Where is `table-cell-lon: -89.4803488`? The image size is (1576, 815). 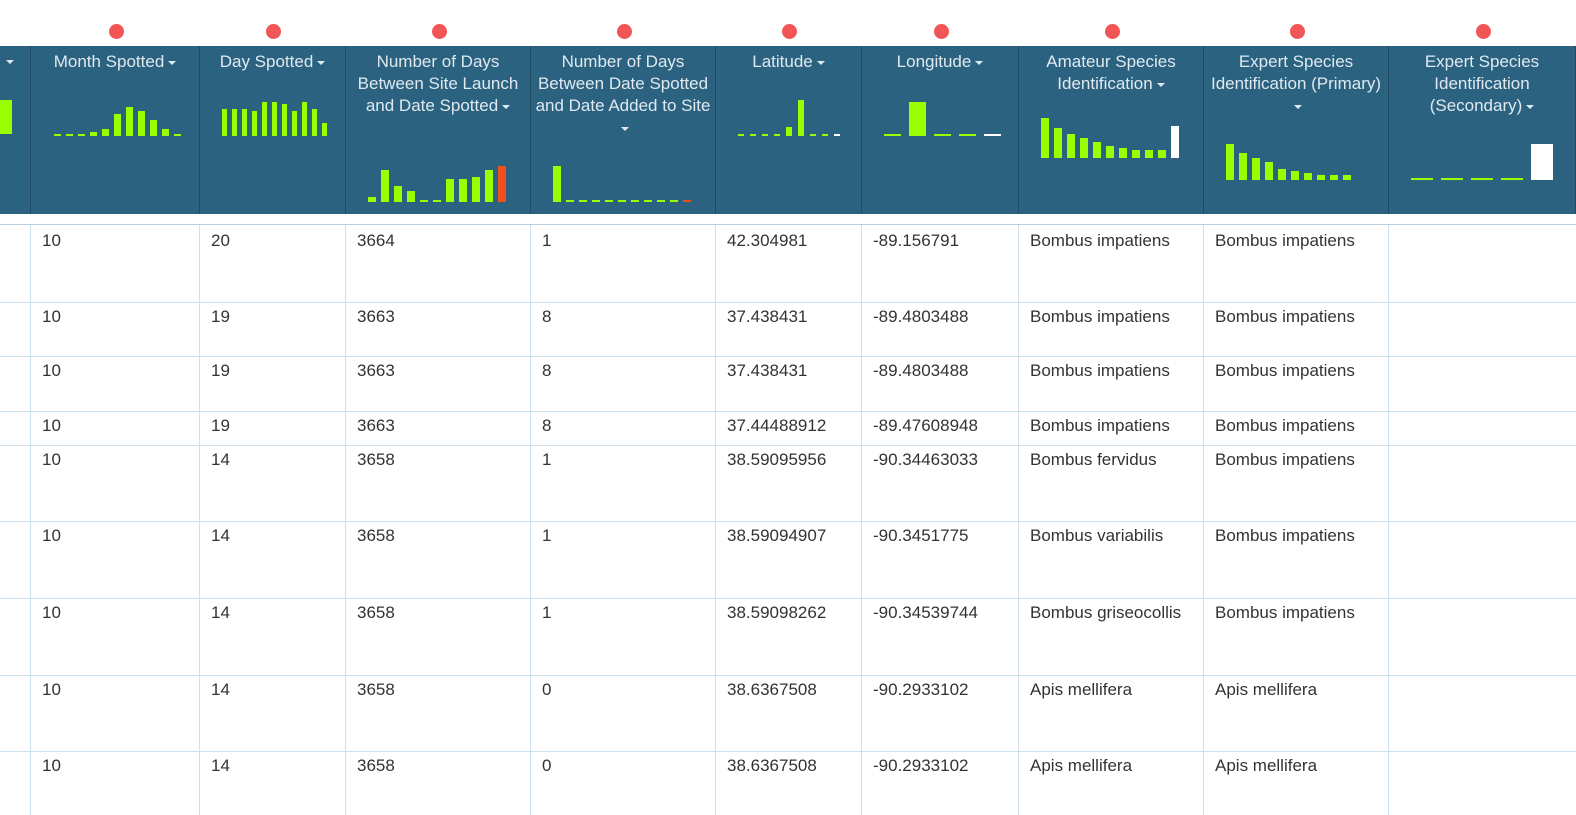
table-cell-lon: -89.4803488 is located at coordinates (921, 316).